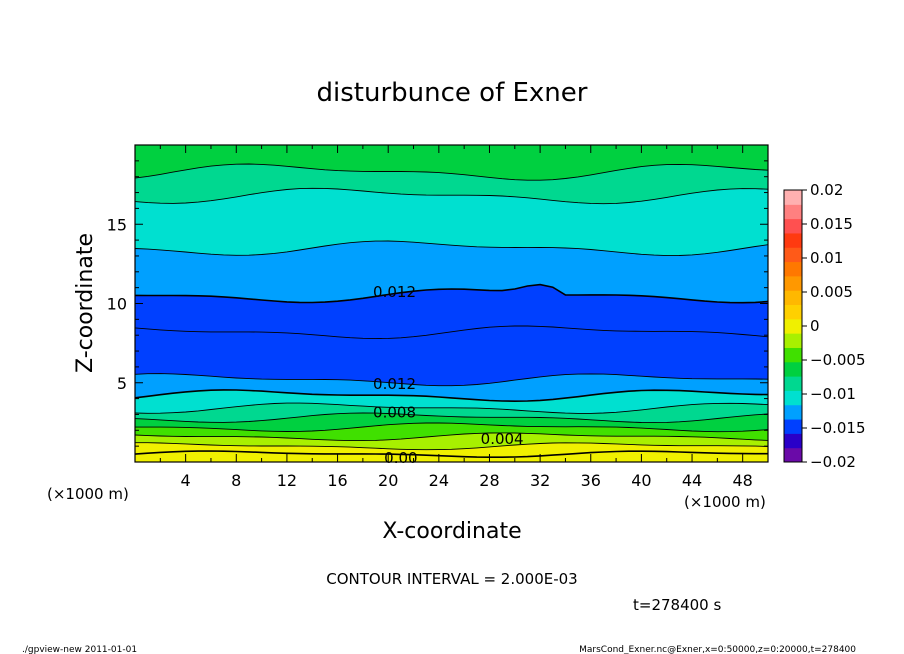 The image size is (904, 654). I want to click on x-axis-unit-label: (×1000 m), so click(88, 494).